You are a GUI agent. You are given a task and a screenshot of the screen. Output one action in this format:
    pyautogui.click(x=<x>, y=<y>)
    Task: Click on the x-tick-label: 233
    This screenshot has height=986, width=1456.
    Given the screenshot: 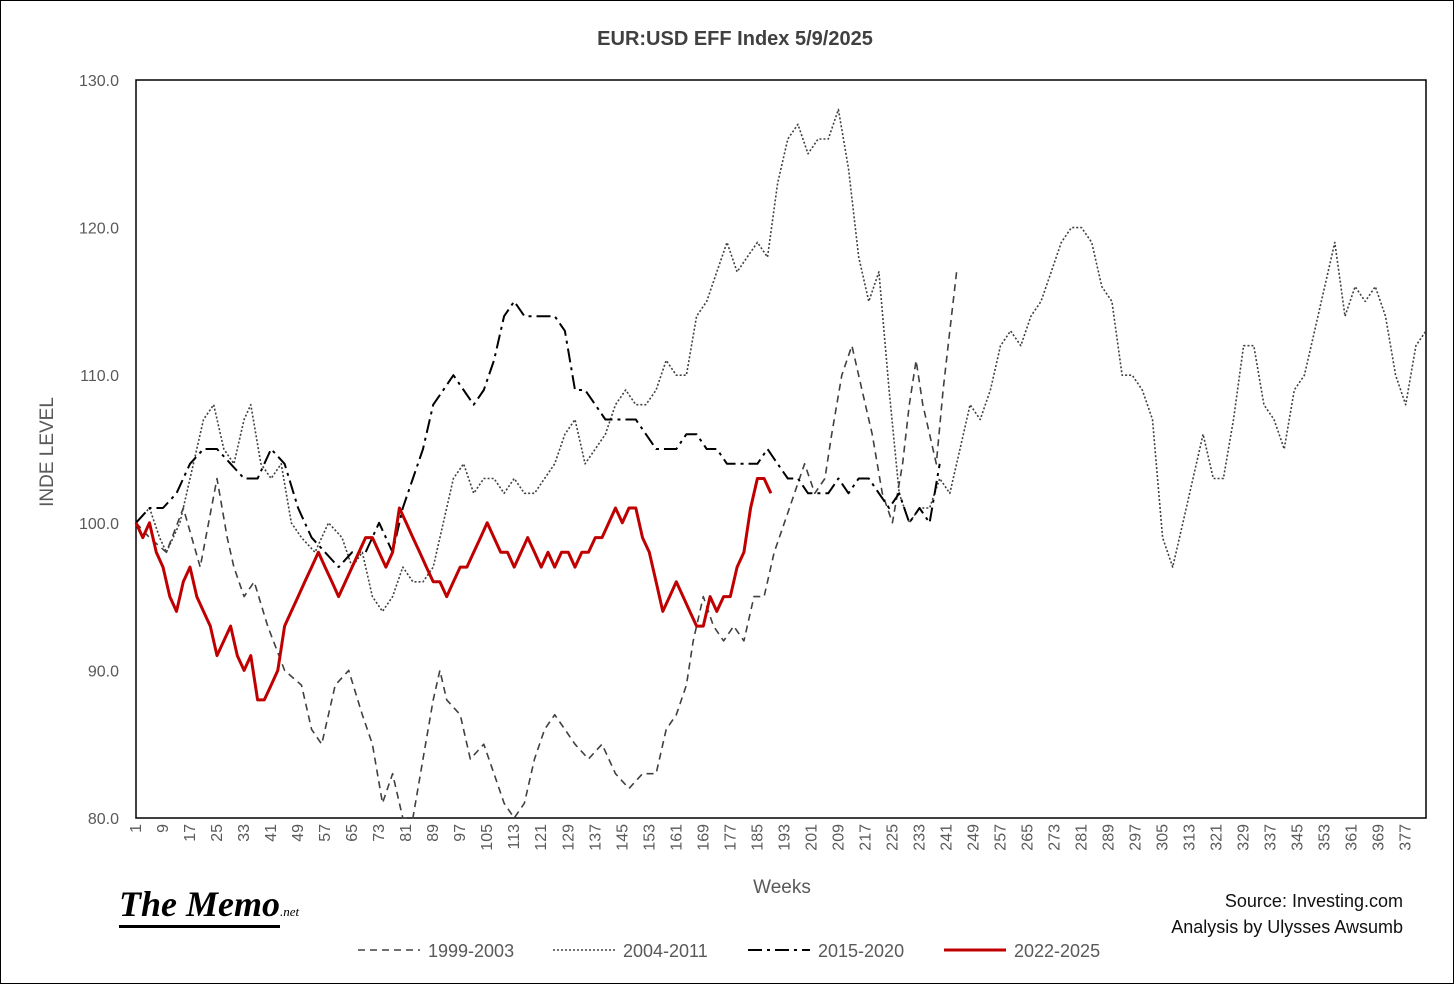 What is the action you would take?
    pyautogui.click(x=919, y=837)
    